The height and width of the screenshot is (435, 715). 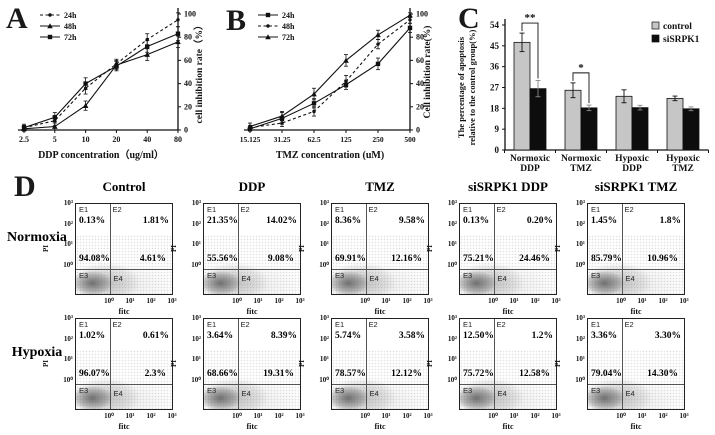 What do you see at coordinates (94, 374) in the screenshot?
I see `quadrant-pct-e3: 96.07%` at bounding box center [94, 374].